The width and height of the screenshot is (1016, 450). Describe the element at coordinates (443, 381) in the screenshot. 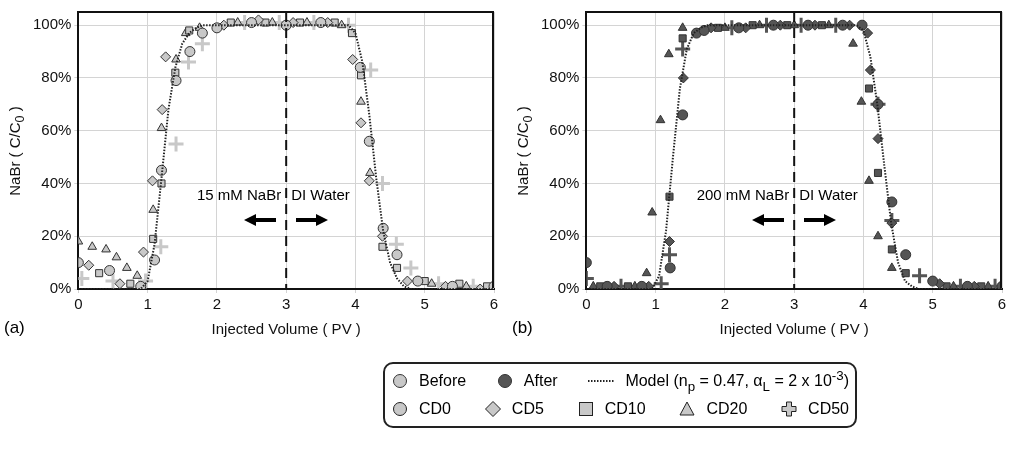

I see `legend-title: Before` at that location.